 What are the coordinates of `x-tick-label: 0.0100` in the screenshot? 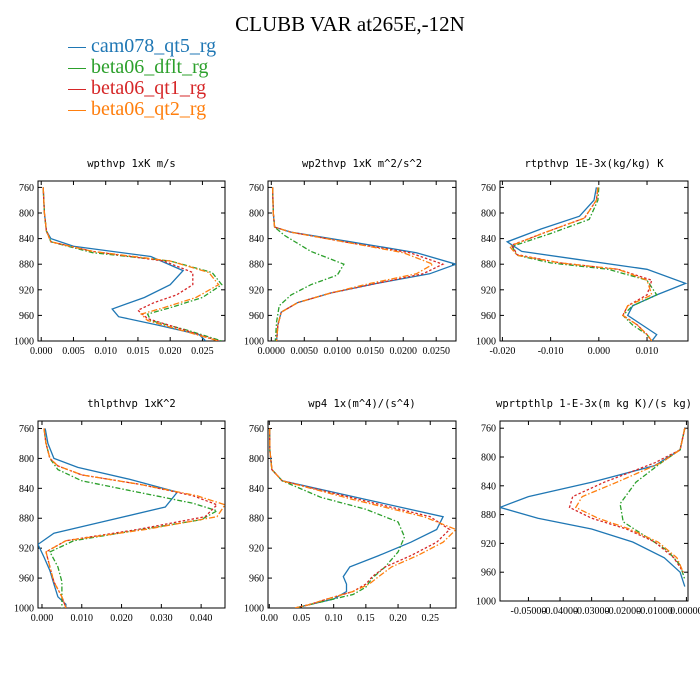 It's located at (338, 351).